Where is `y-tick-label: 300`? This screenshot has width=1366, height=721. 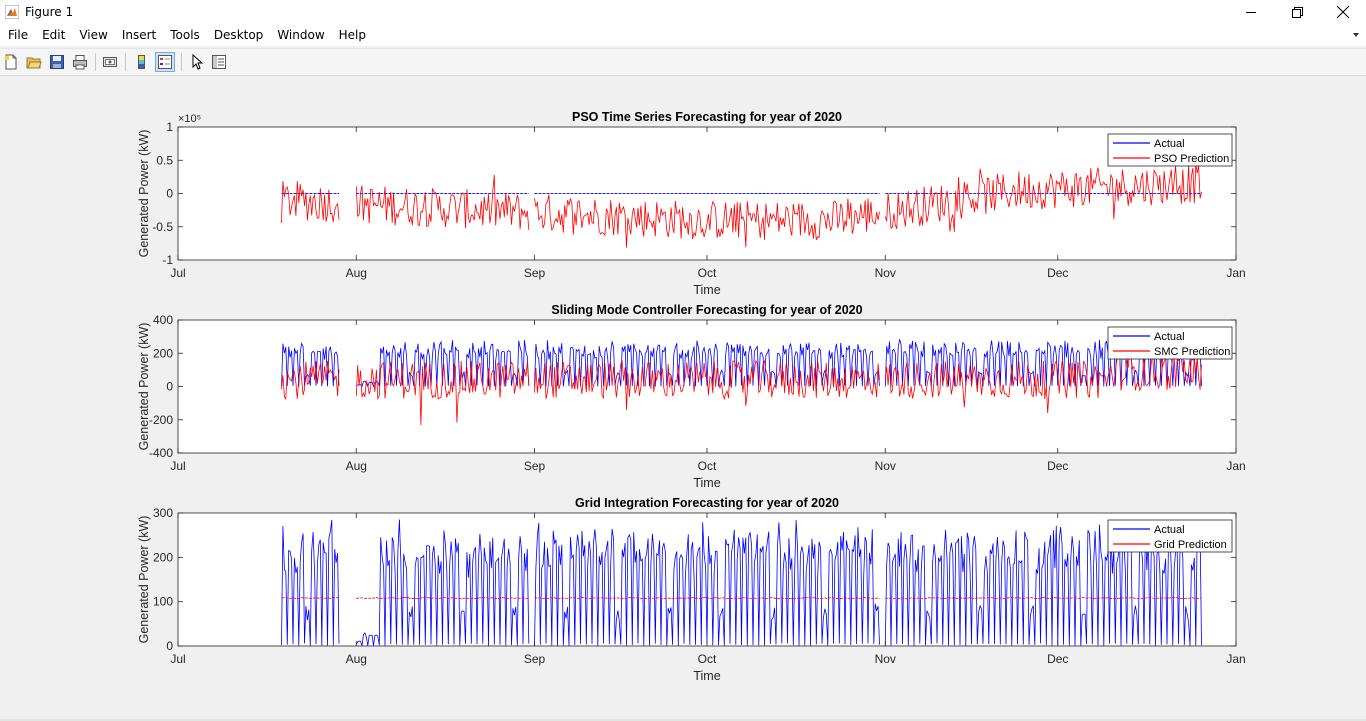
y-tick-label: 300 is located at coordinates (163, 513).